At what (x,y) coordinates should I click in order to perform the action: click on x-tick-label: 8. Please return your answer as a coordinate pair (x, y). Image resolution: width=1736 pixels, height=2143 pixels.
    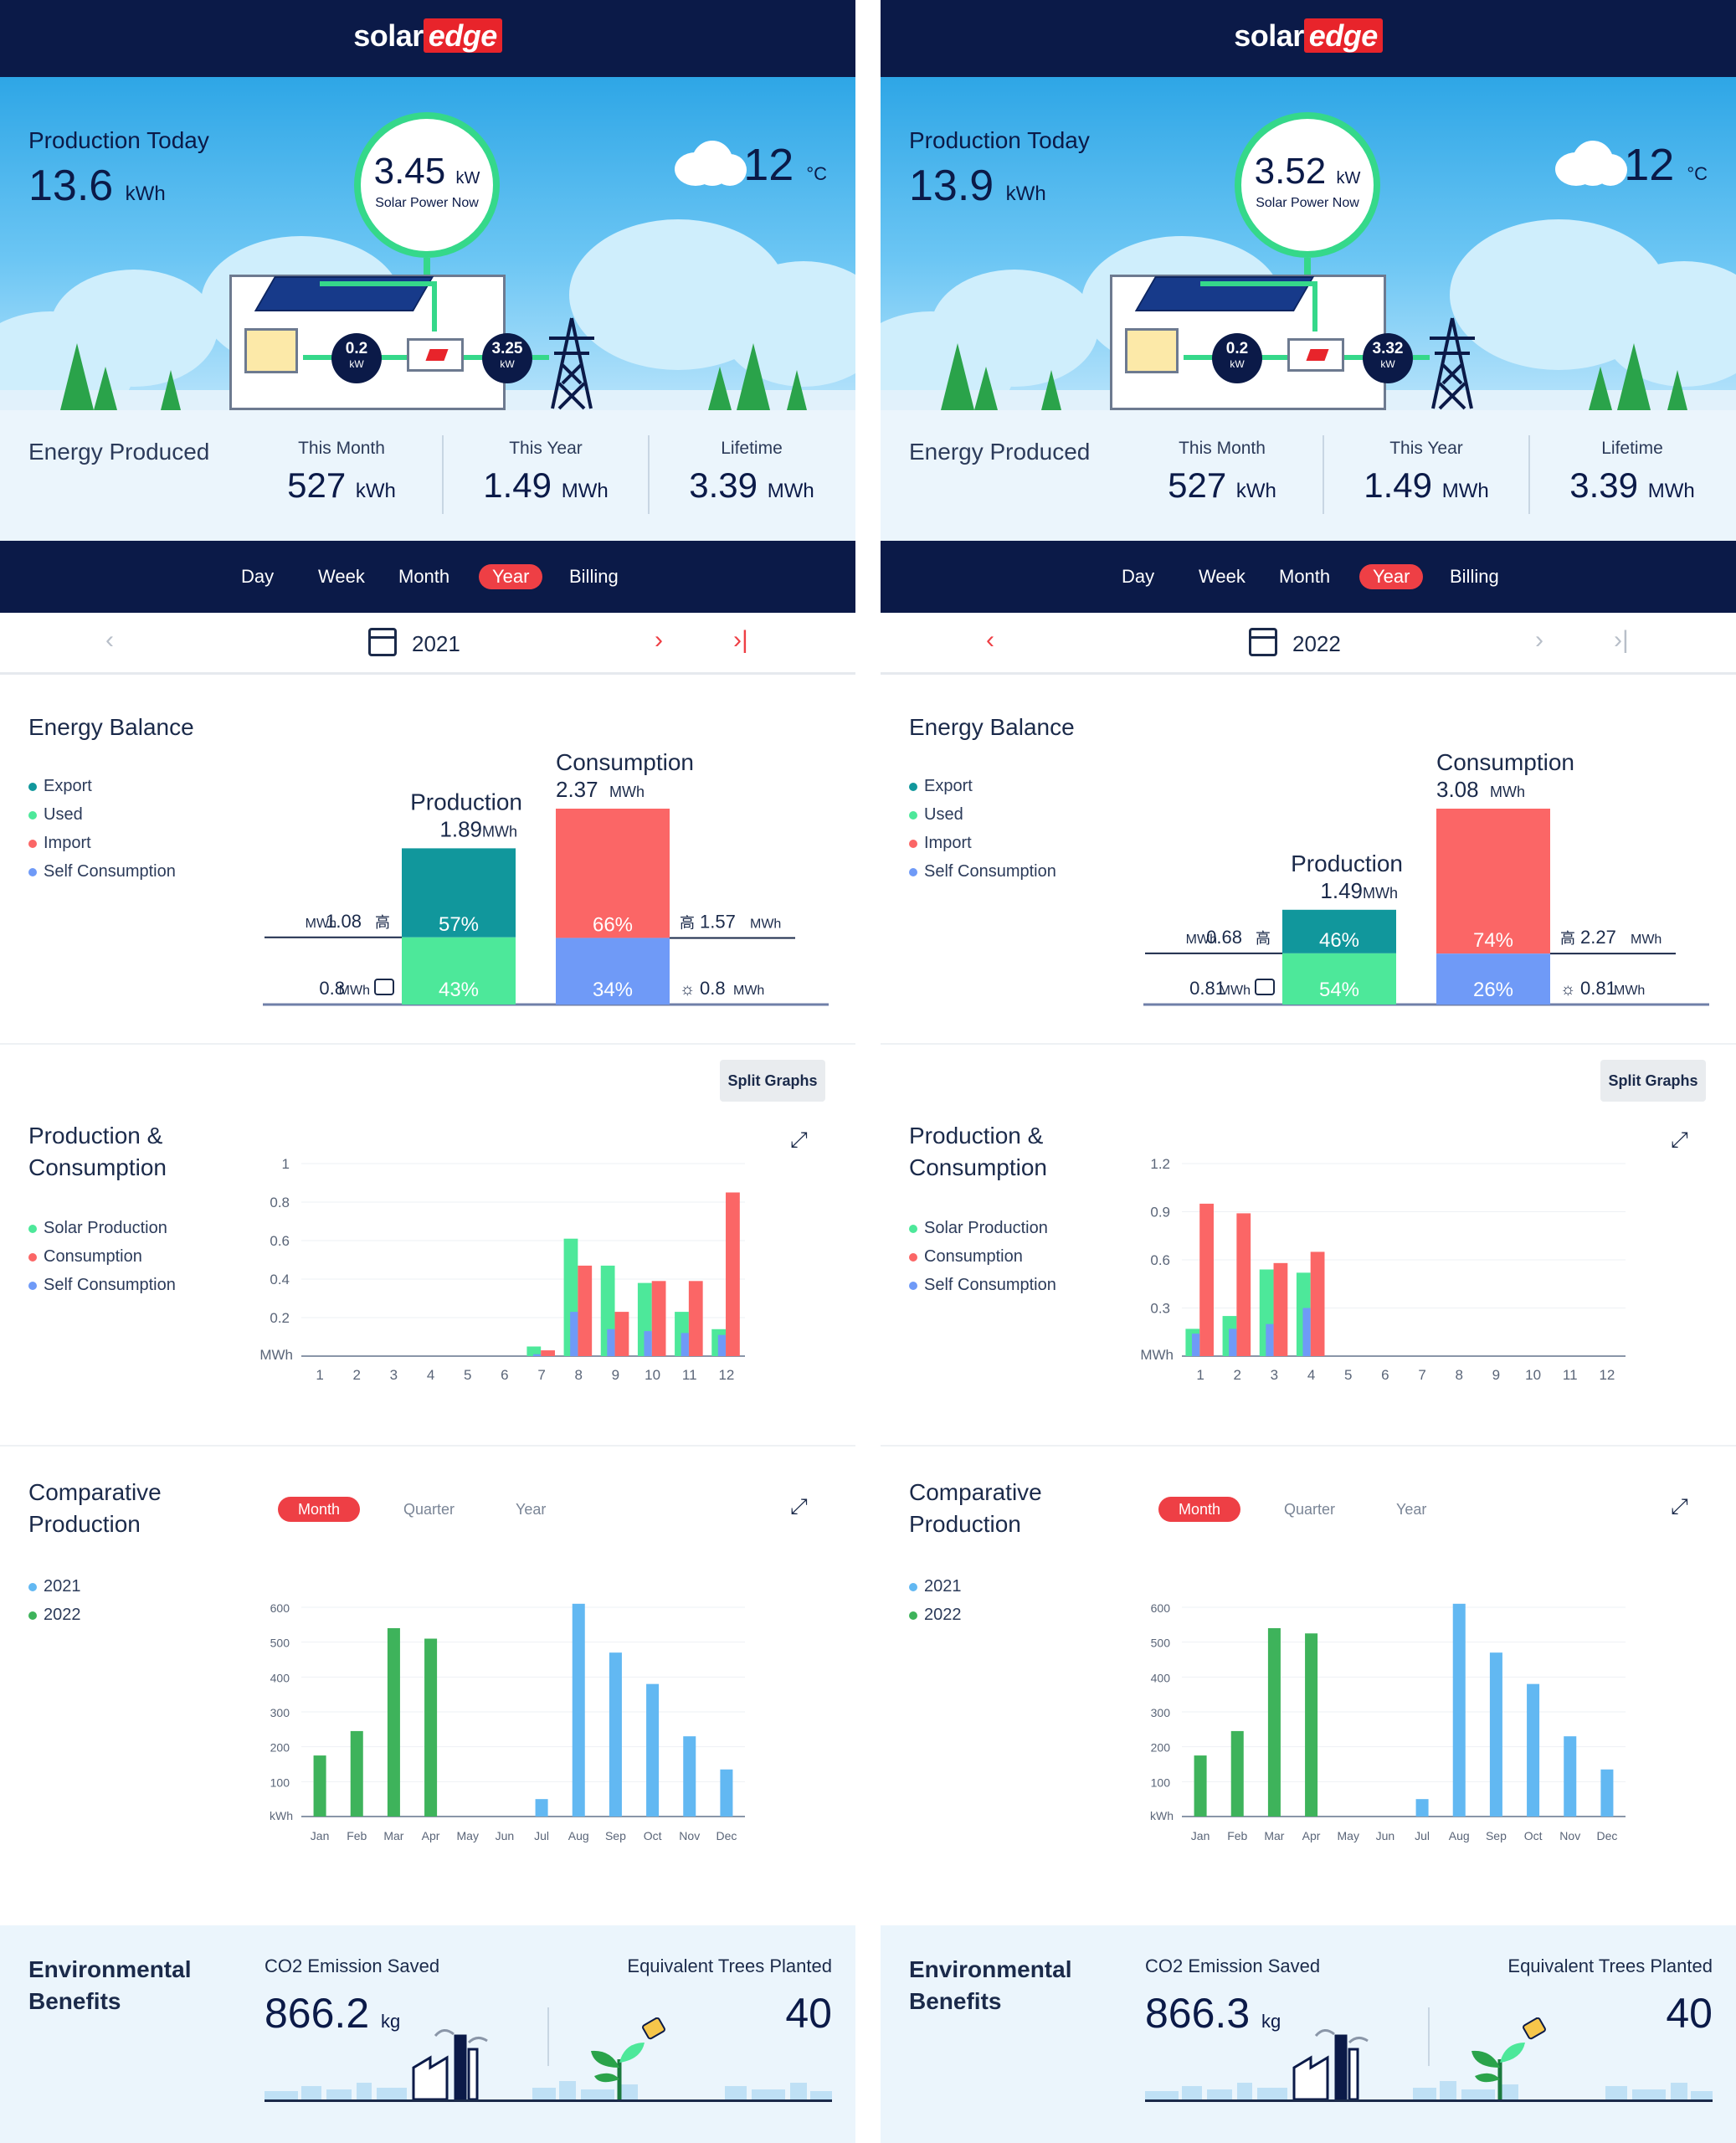
    Looking at the image, I should click on (1459, 1375).